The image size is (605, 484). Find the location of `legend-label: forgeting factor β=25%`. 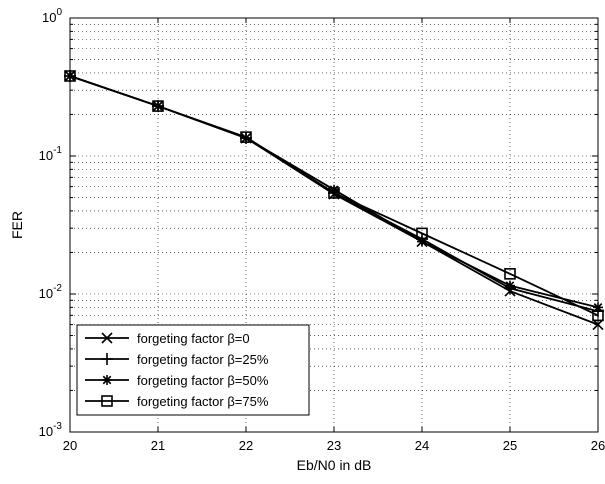

legend-label: forgeting factor β=25% is located at coordinates (203, 359).